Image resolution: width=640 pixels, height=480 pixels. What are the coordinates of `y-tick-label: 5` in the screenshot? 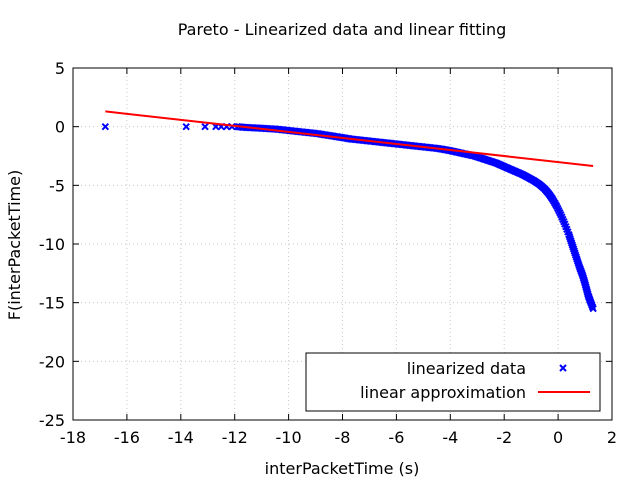 It's located at (60, 68).